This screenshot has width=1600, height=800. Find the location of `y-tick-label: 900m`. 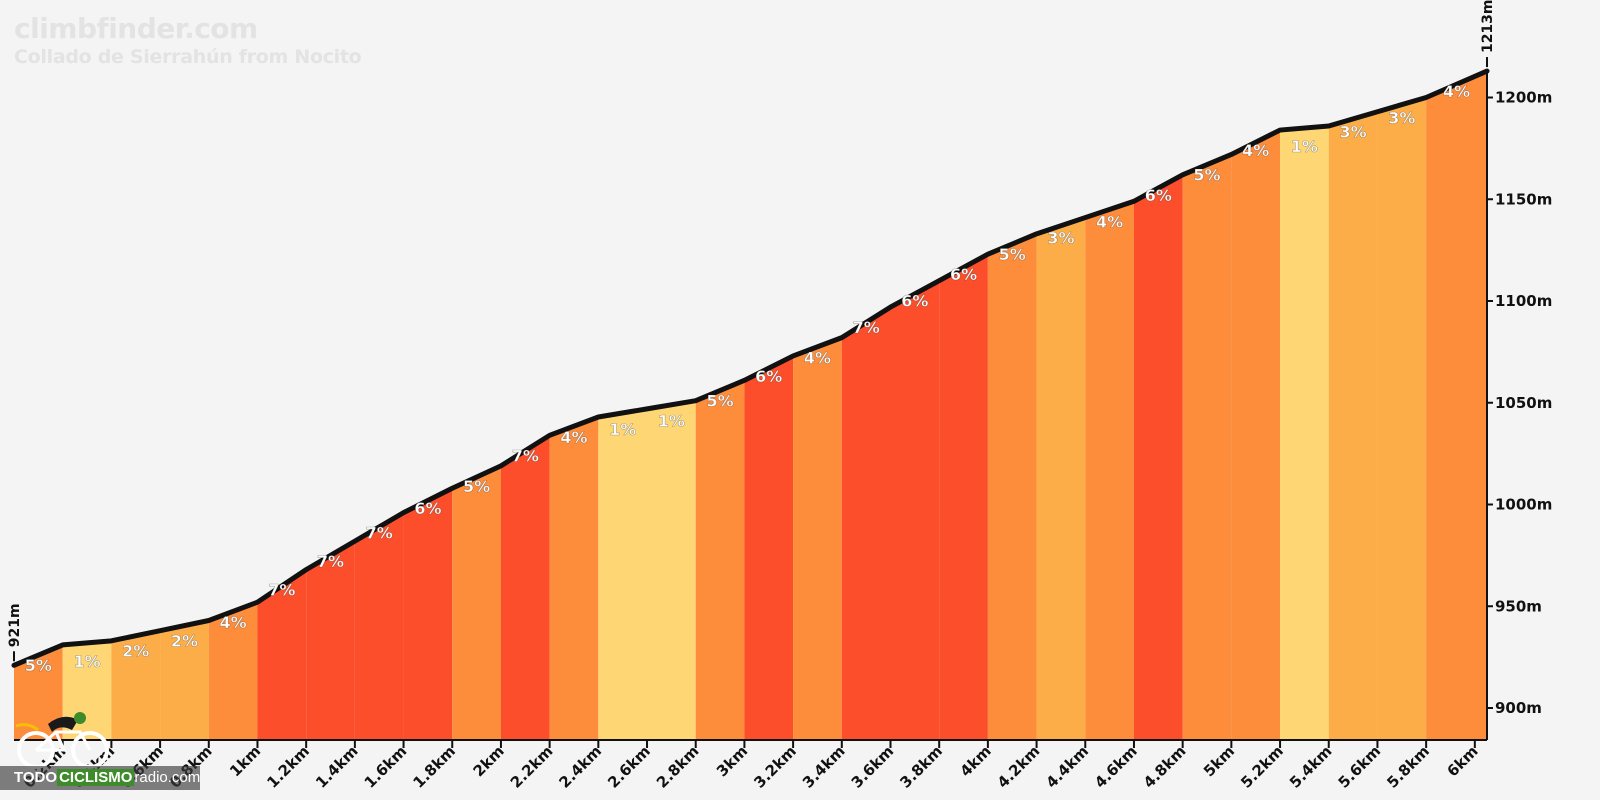

y-tick-label: 900m is located at coordinates (1518, 708).